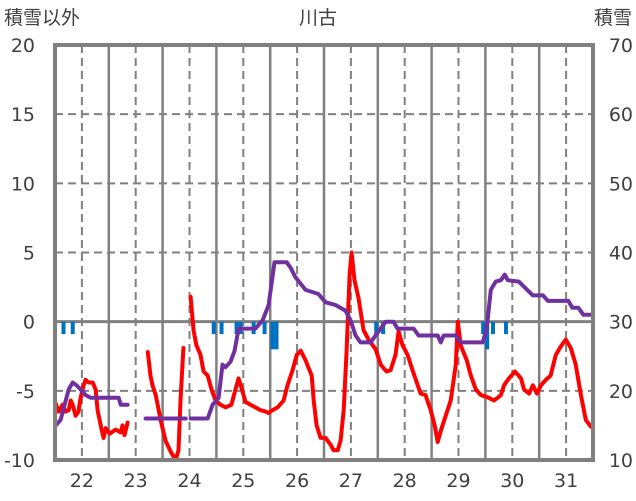 The height and width of the screenshot is (501, 636). What do you see at coordinates (318, 18) in the screenshot?
I see `chart-title: 川古` at bounding box center [318, 18].